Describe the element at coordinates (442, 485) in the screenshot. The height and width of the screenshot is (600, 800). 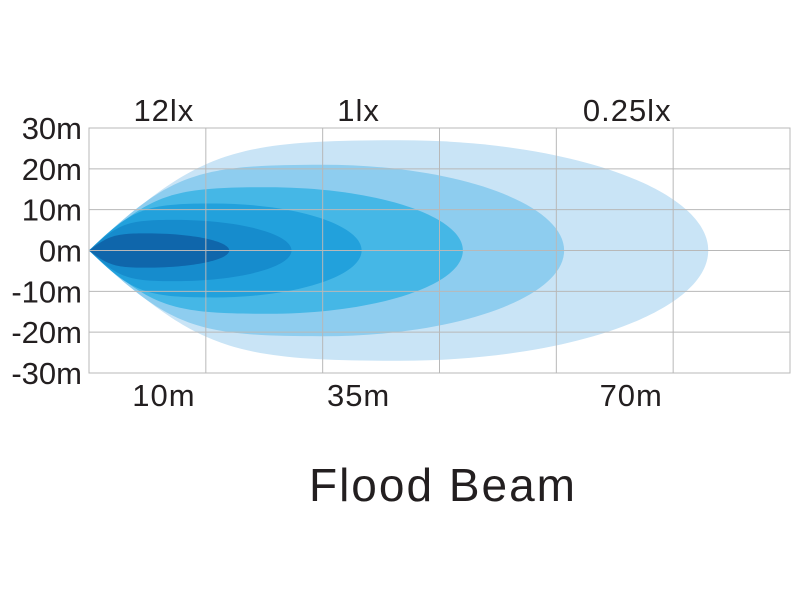
I see `chart-title: Flood Beam` at that location.